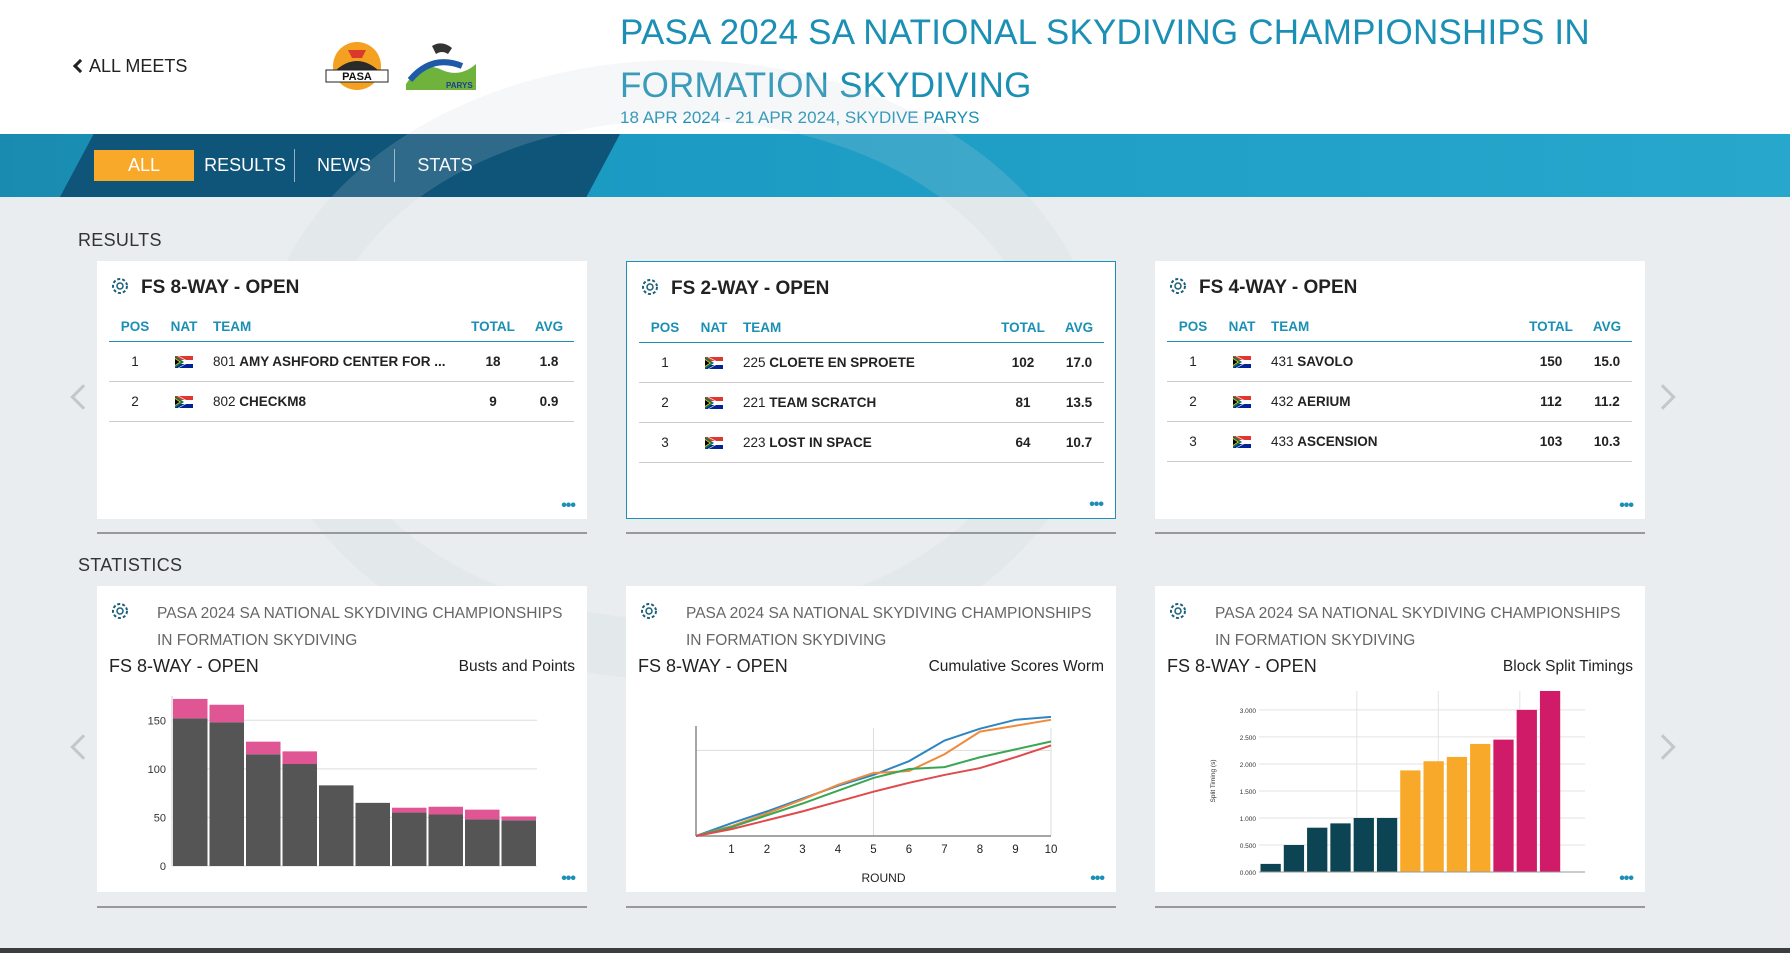 The image size is (1790, 953). I want to click on table-row: 3 223 LOST IN SPACE 64 10.7, so click(871, 442).